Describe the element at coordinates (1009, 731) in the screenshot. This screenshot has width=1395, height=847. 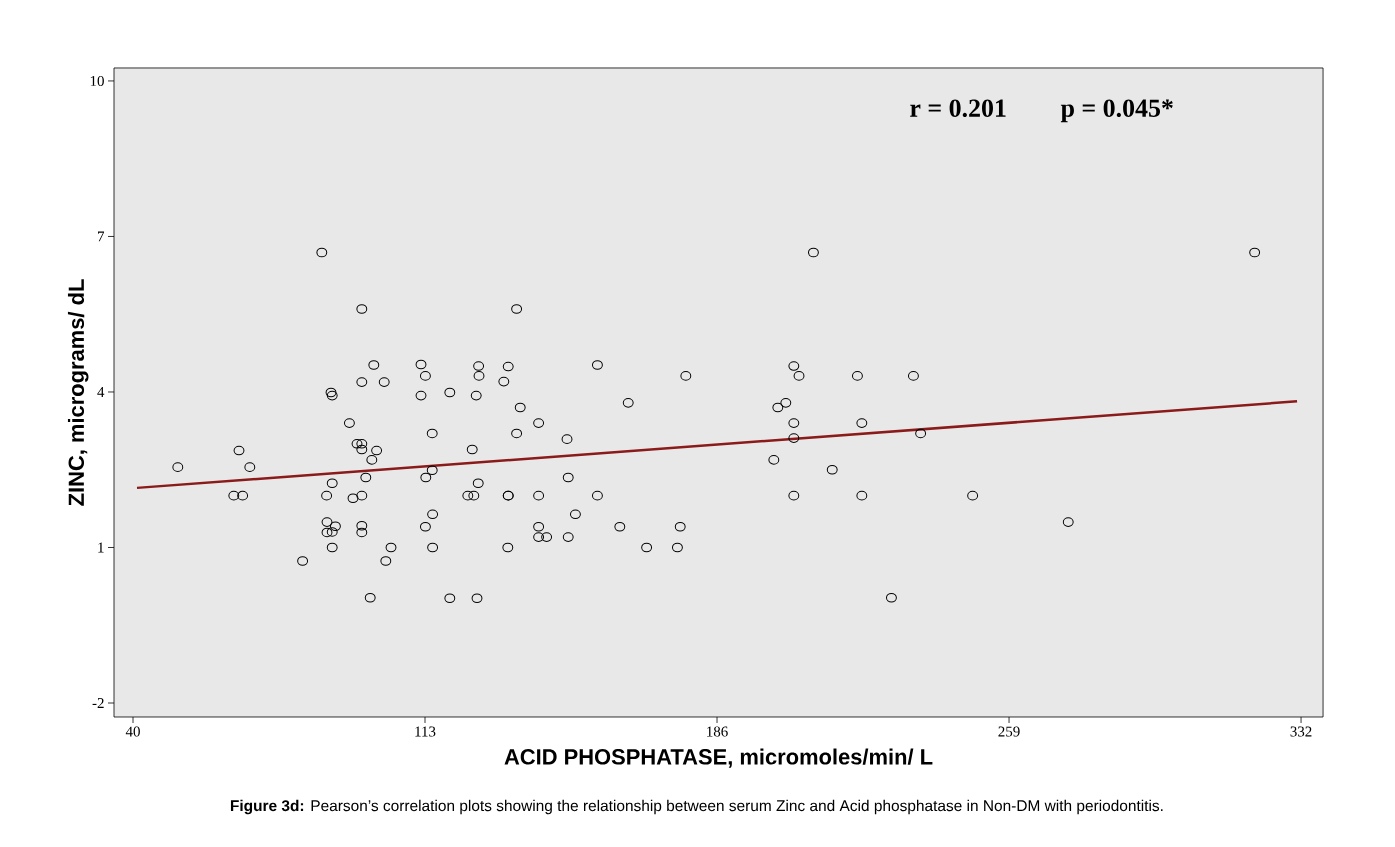
I see `x-tick-label: 259` at that location.